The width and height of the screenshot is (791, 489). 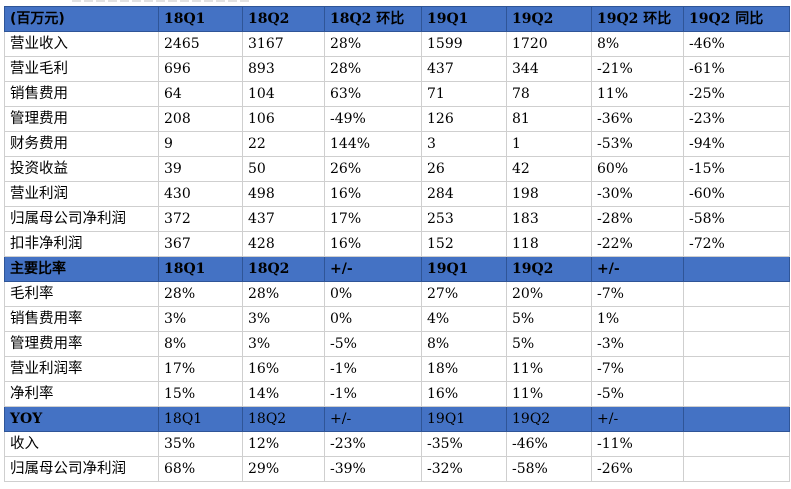 I want to click on value-cell: 17%, so click(x=373, y=219).